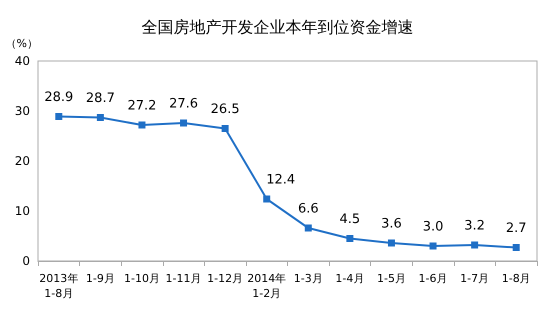 This screenshot has height=321, width=555. What do you see at coordinates (59, 97) in the screenshot?
I see `data-label: 28.9` at bounding box center [59, 97].